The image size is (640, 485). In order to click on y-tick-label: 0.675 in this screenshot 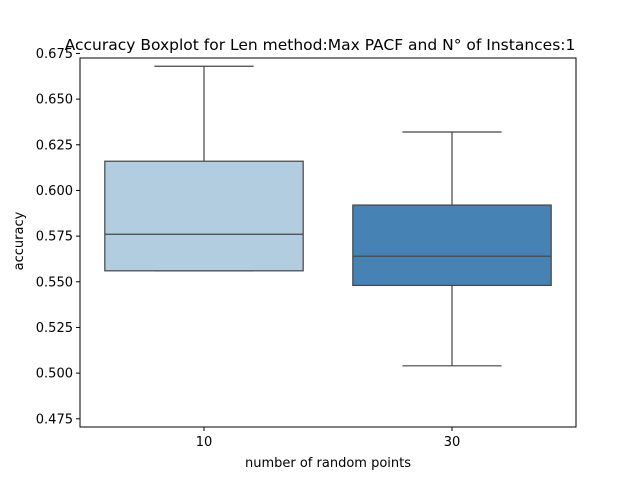, I will do `click(54, 54)`.